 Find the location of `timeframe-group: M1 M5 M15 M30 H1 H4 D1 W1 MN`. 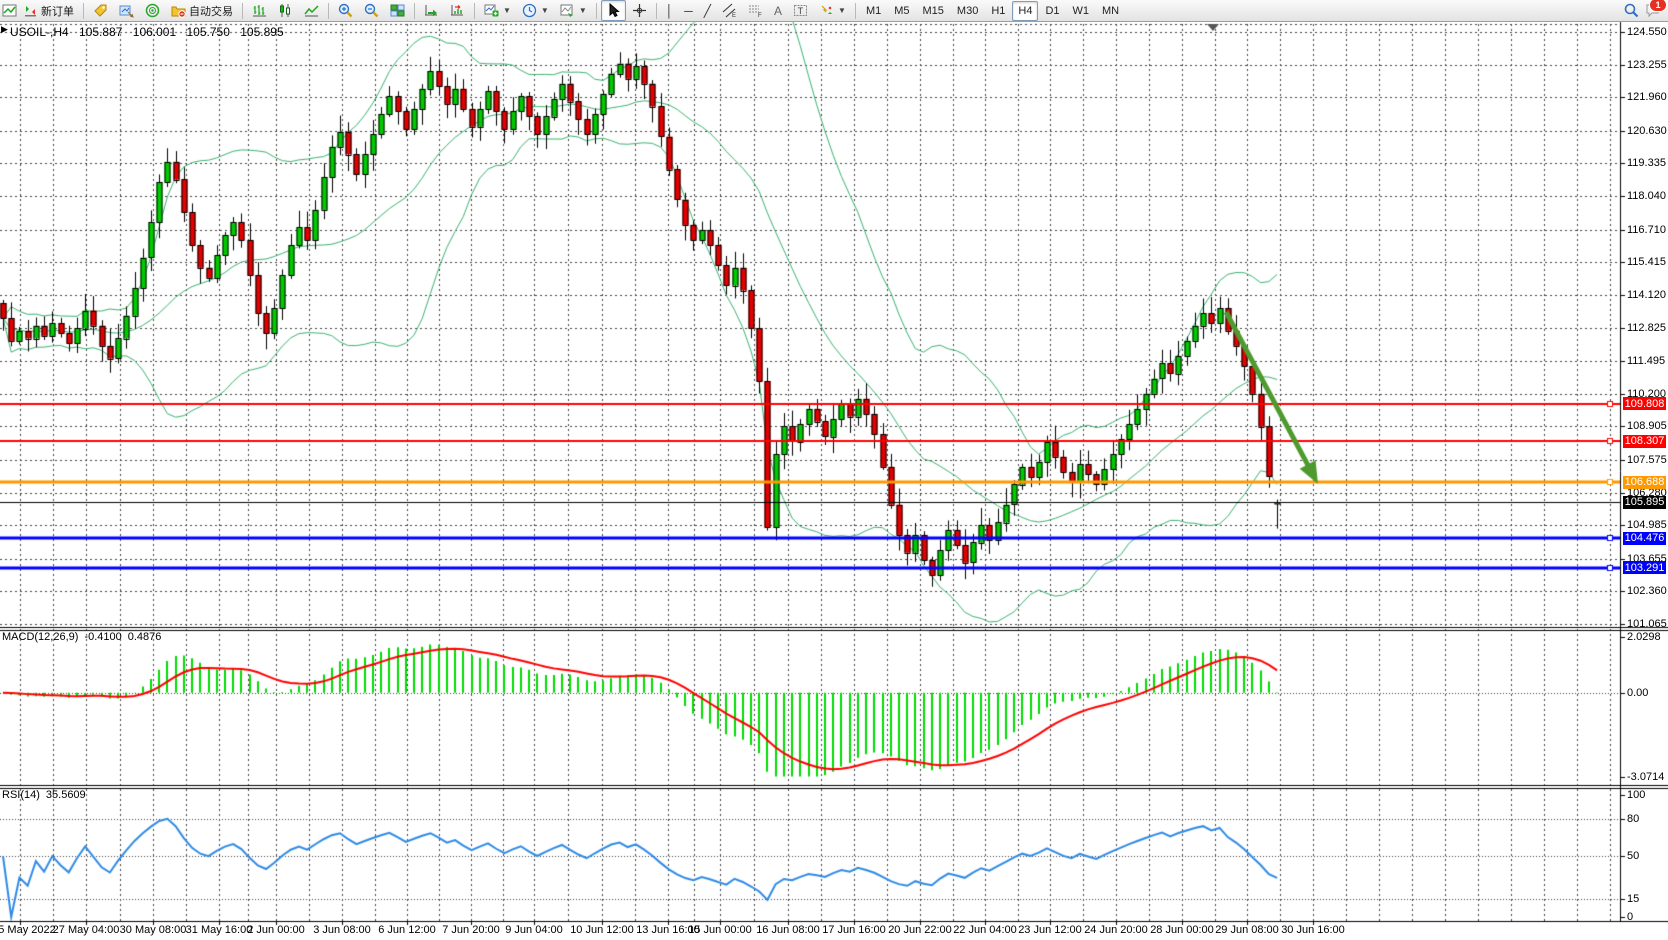

timeframe-group: M1 M5 M15 M30 H1 H4 D1 W1 MN is located at coordinates (992, 10).